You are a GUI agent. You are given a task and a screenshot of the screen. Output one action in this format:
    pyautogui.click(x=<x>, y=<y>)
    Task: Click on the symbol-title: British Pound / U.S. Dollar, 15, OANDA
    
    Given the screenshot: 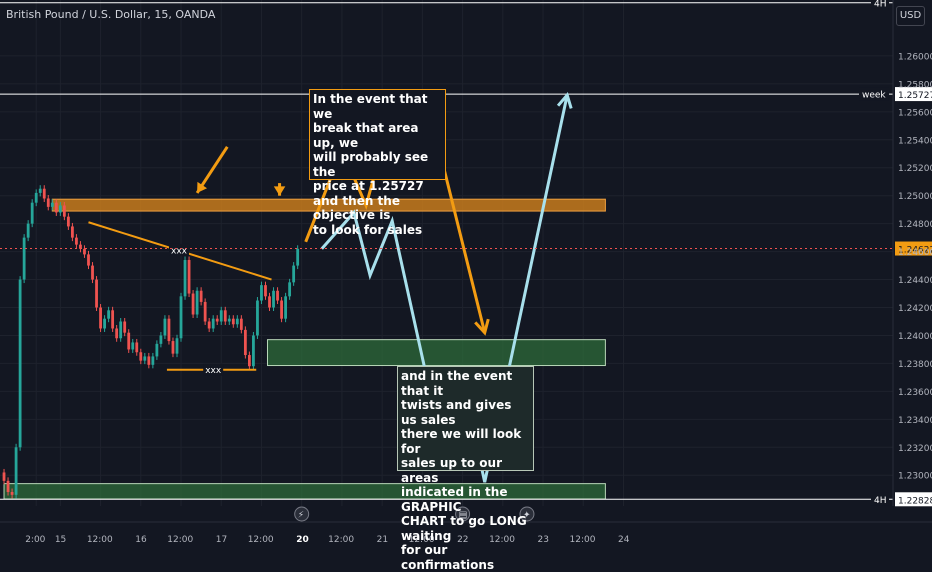 What is the action you would take?
    pyautogui.click(x=111, y=14)
    